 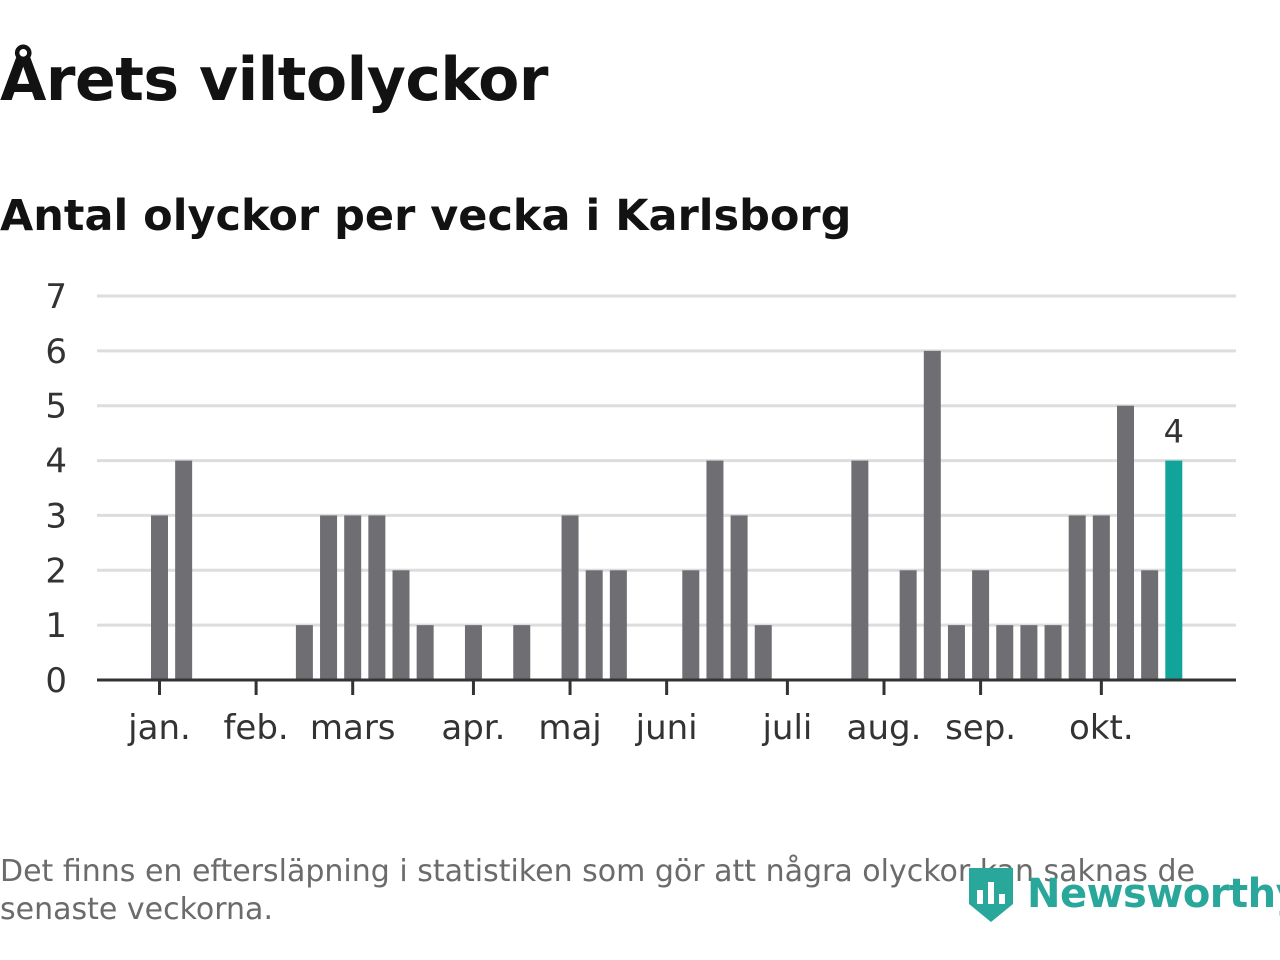 I want to click on chart-subtitle: Antal olyckor per vecka i Karlsborg, so click(x=426, y=216).